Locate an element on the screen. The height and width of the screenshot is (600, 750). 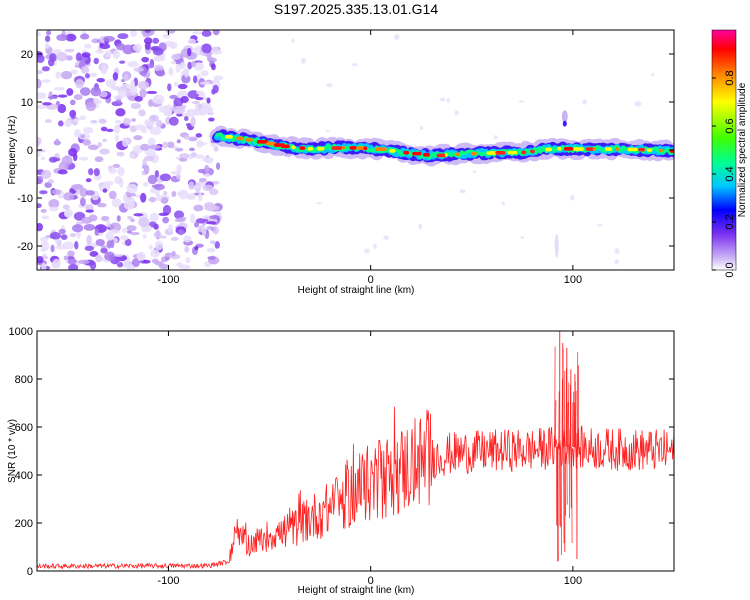
snr-x-tick-label: 100 is located at coordinates (573, 581).